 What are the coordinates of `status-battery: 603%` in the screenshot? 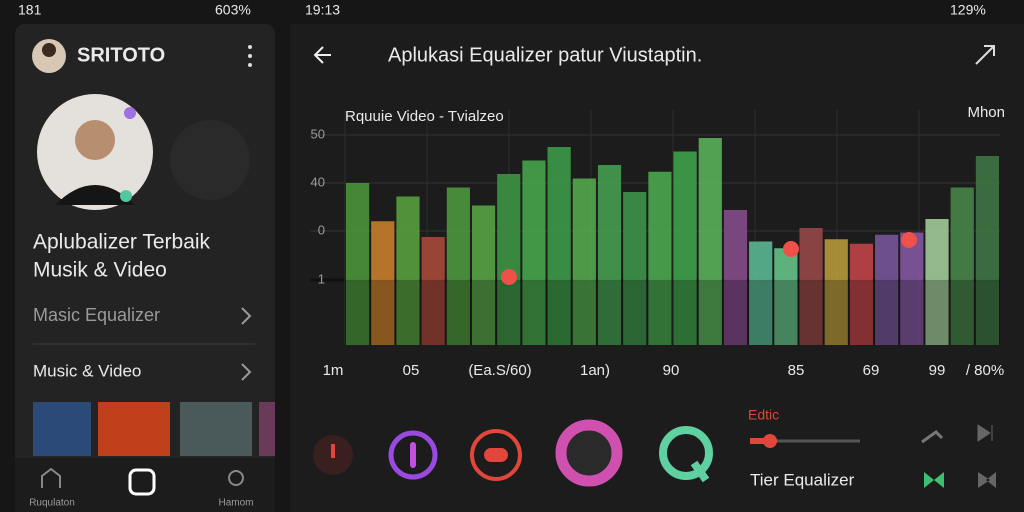 It's located at (233, 10).